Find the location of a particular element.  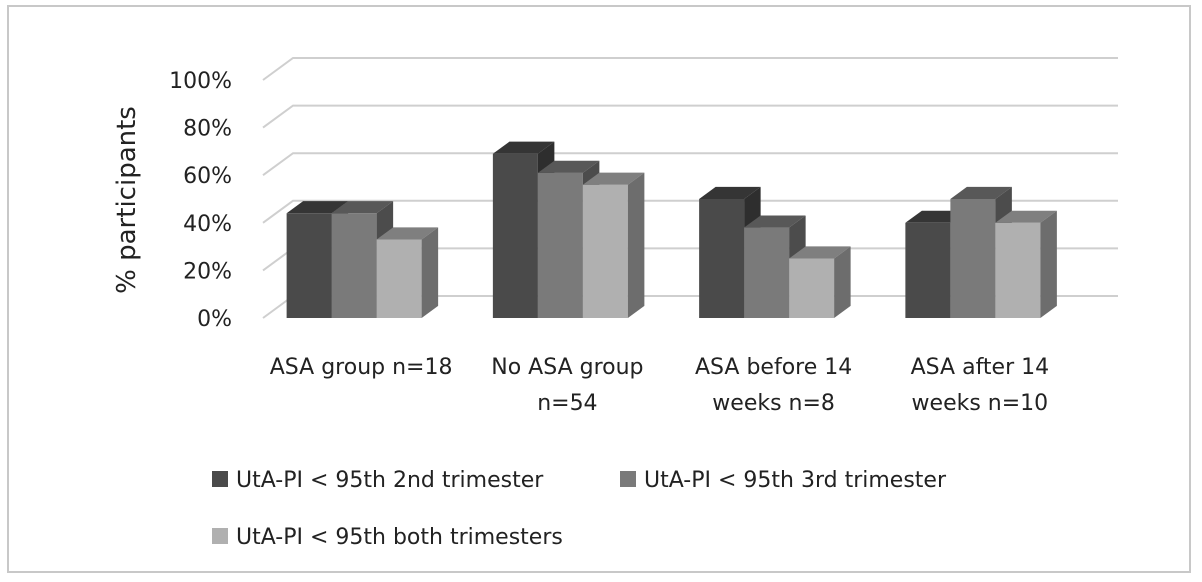

y-tick-label: 100% is located at coordinates (200, 81).